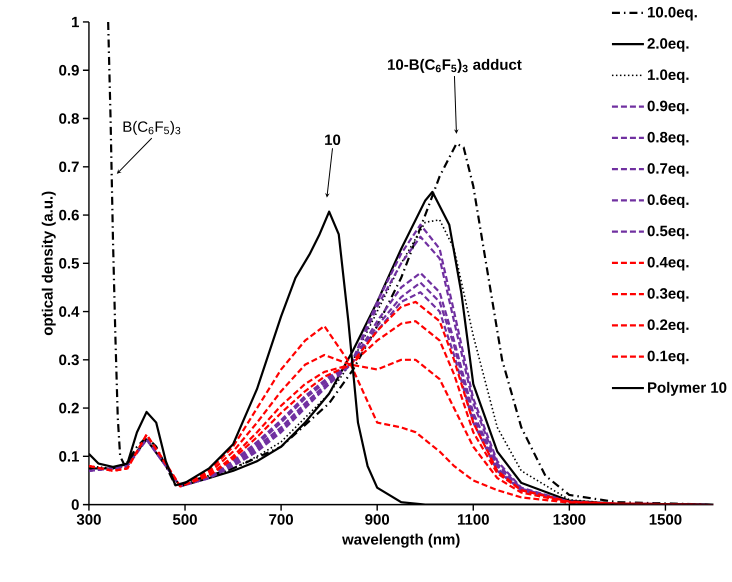 Image resolution: width=732 pixels, height=582 pixels. I want to click on legend-label: 0.8eq., so click(668, 139).